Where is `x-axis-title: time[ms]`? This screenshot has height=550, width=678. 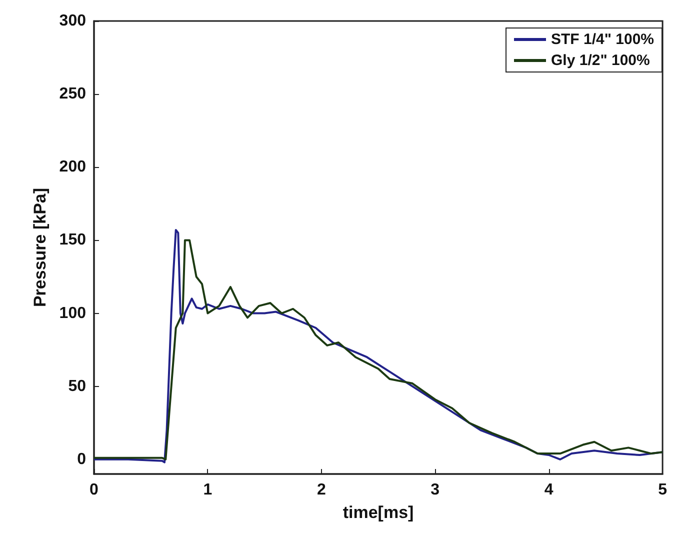 x-axis-title: time[ms] is located at coordinates (378, 512).